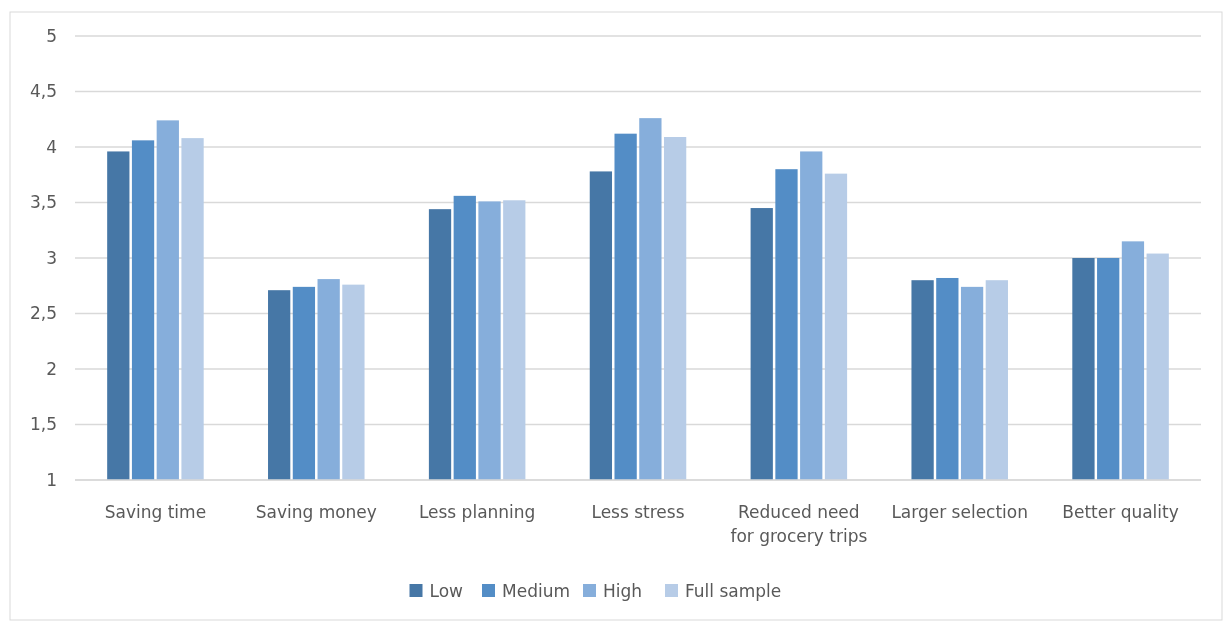  I want to click on x-tick-label: Less planning, so click(477, 512).